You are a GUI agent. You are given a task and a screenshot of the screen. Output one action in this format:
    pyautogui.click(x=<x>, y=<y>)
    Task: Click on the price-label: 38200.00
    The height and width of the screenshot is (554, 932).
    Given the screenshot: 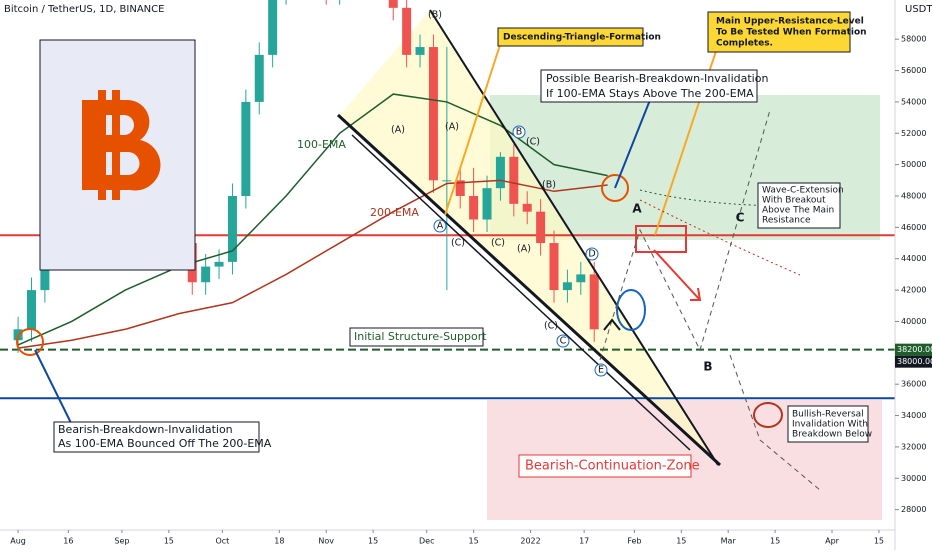 What is the action you would take?
    pyautogui.click(x=914, y=349)
    